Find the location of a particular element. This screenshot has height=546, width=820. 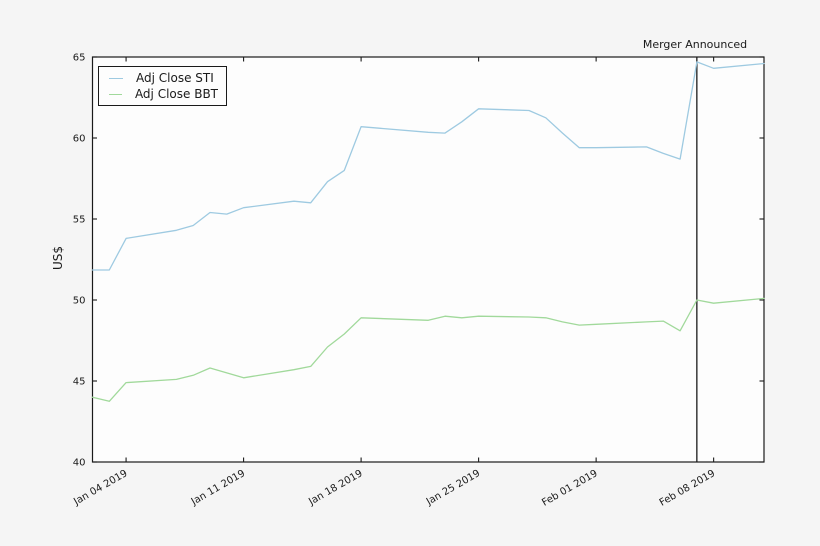

y-tick-label: 65 is located at coordinates (79, 58).